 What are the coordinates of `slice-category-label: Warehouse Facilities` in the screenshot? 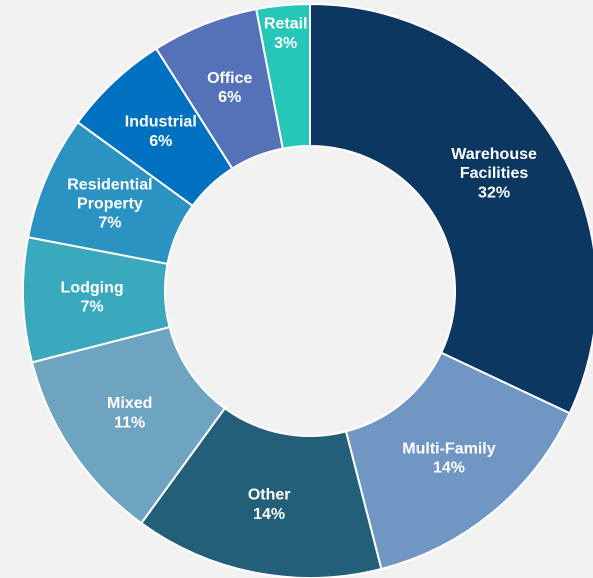 It's located at (494, 164).